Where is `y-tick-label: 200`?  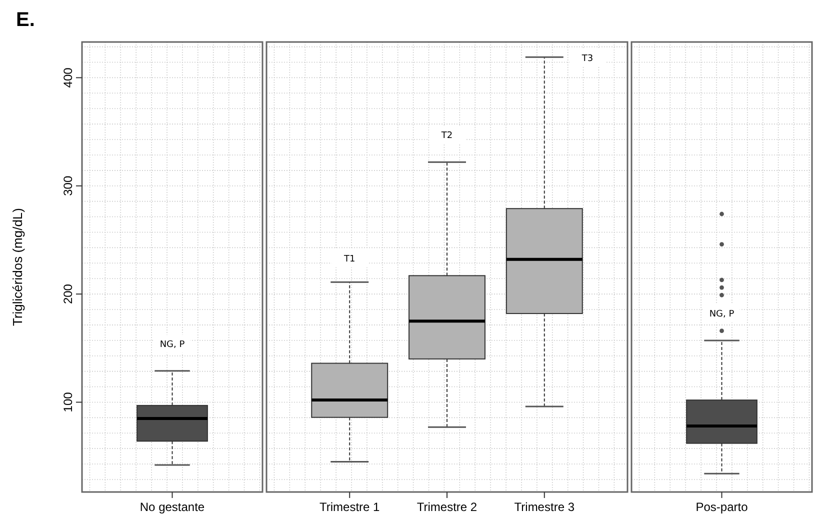
y-tick-label: 200 is located at coordinates (68, 294).